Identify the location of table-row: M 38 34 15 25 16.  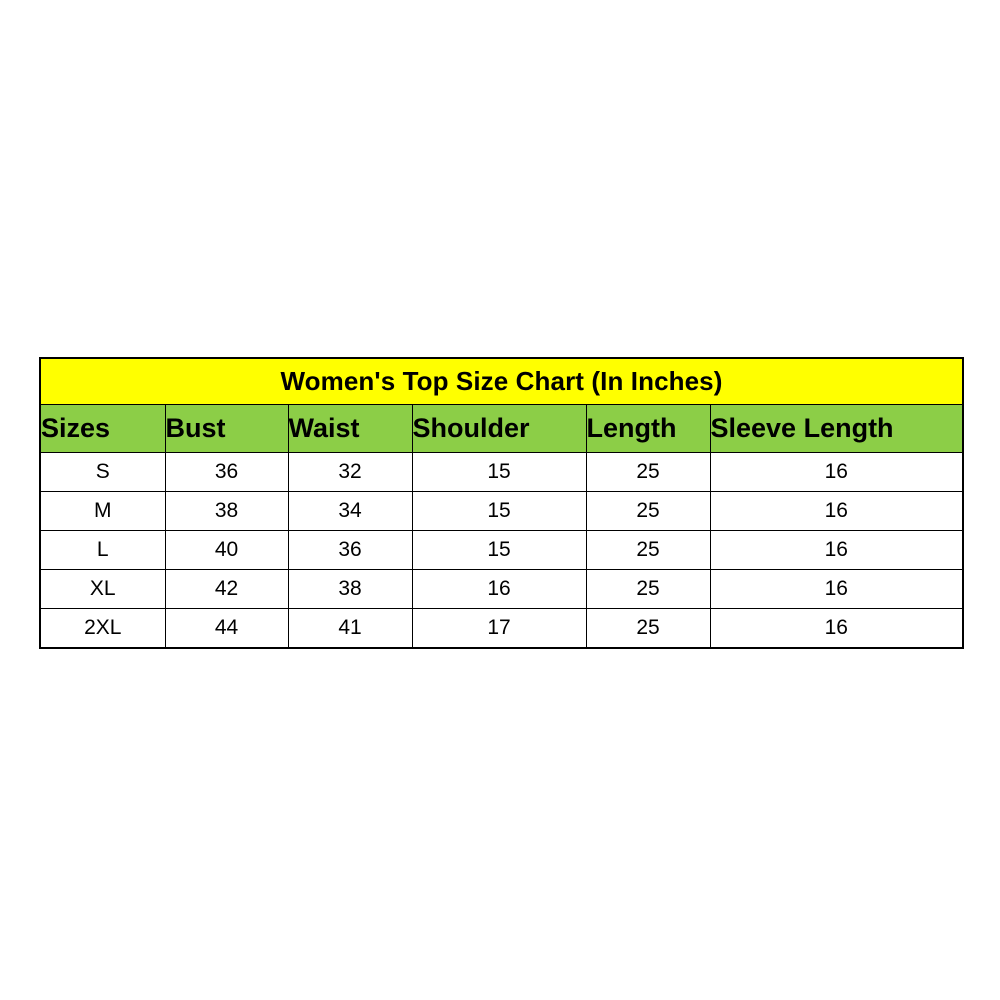
(501, 511).